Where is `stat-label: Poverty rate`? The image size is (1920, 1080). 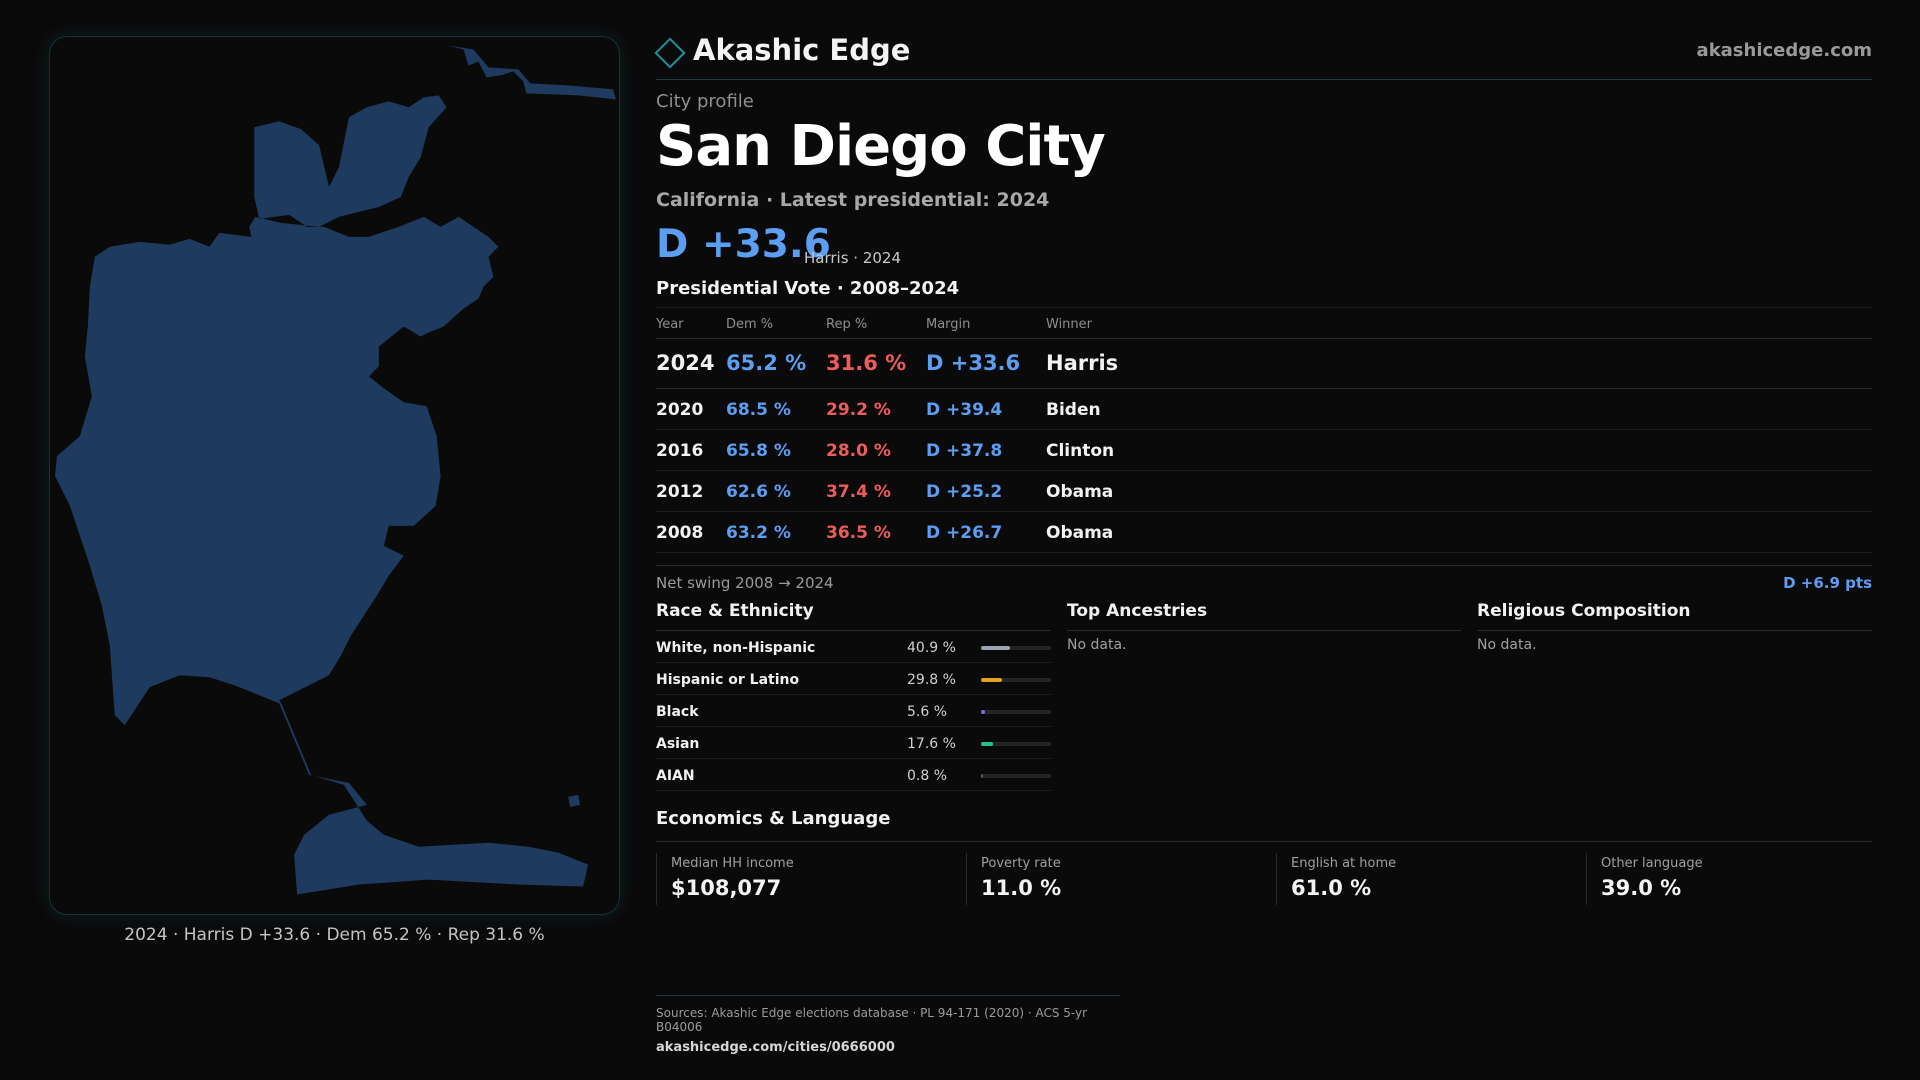 stat-label: Poverty rate is located at coordinates (1021, 863).